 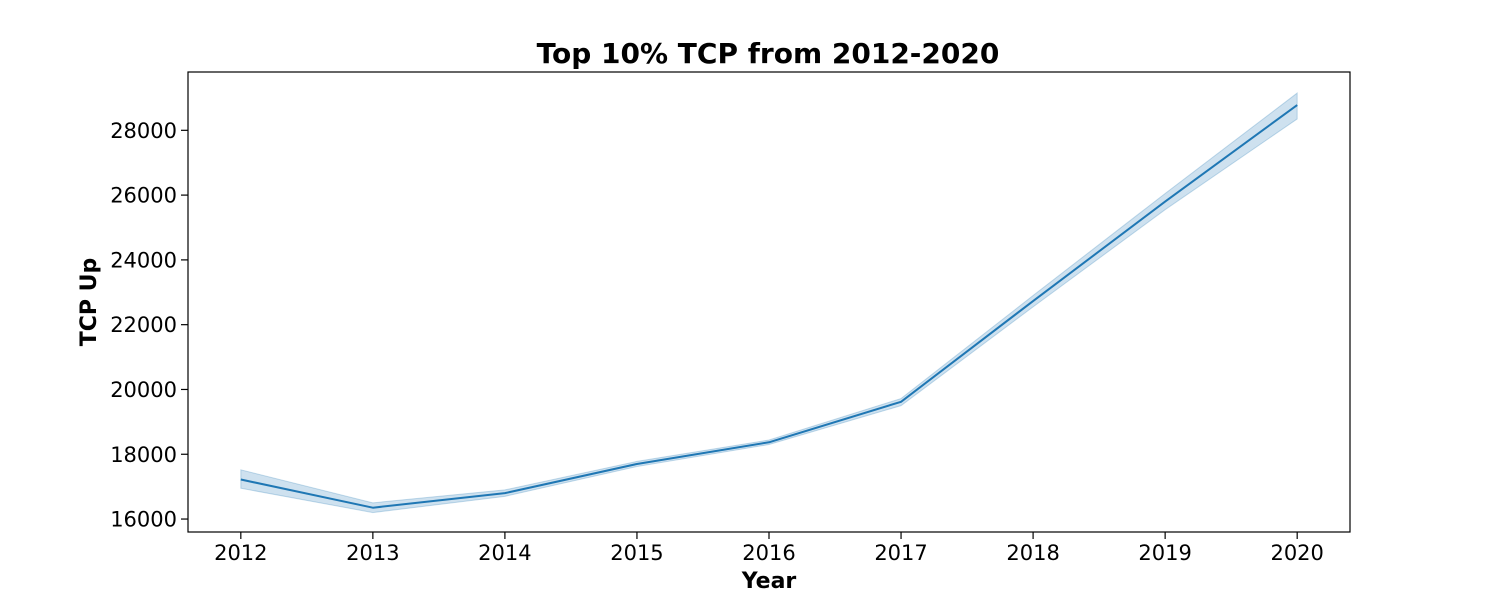 I want to click on x-tick-label: 2015, so click(x=636, y=553).